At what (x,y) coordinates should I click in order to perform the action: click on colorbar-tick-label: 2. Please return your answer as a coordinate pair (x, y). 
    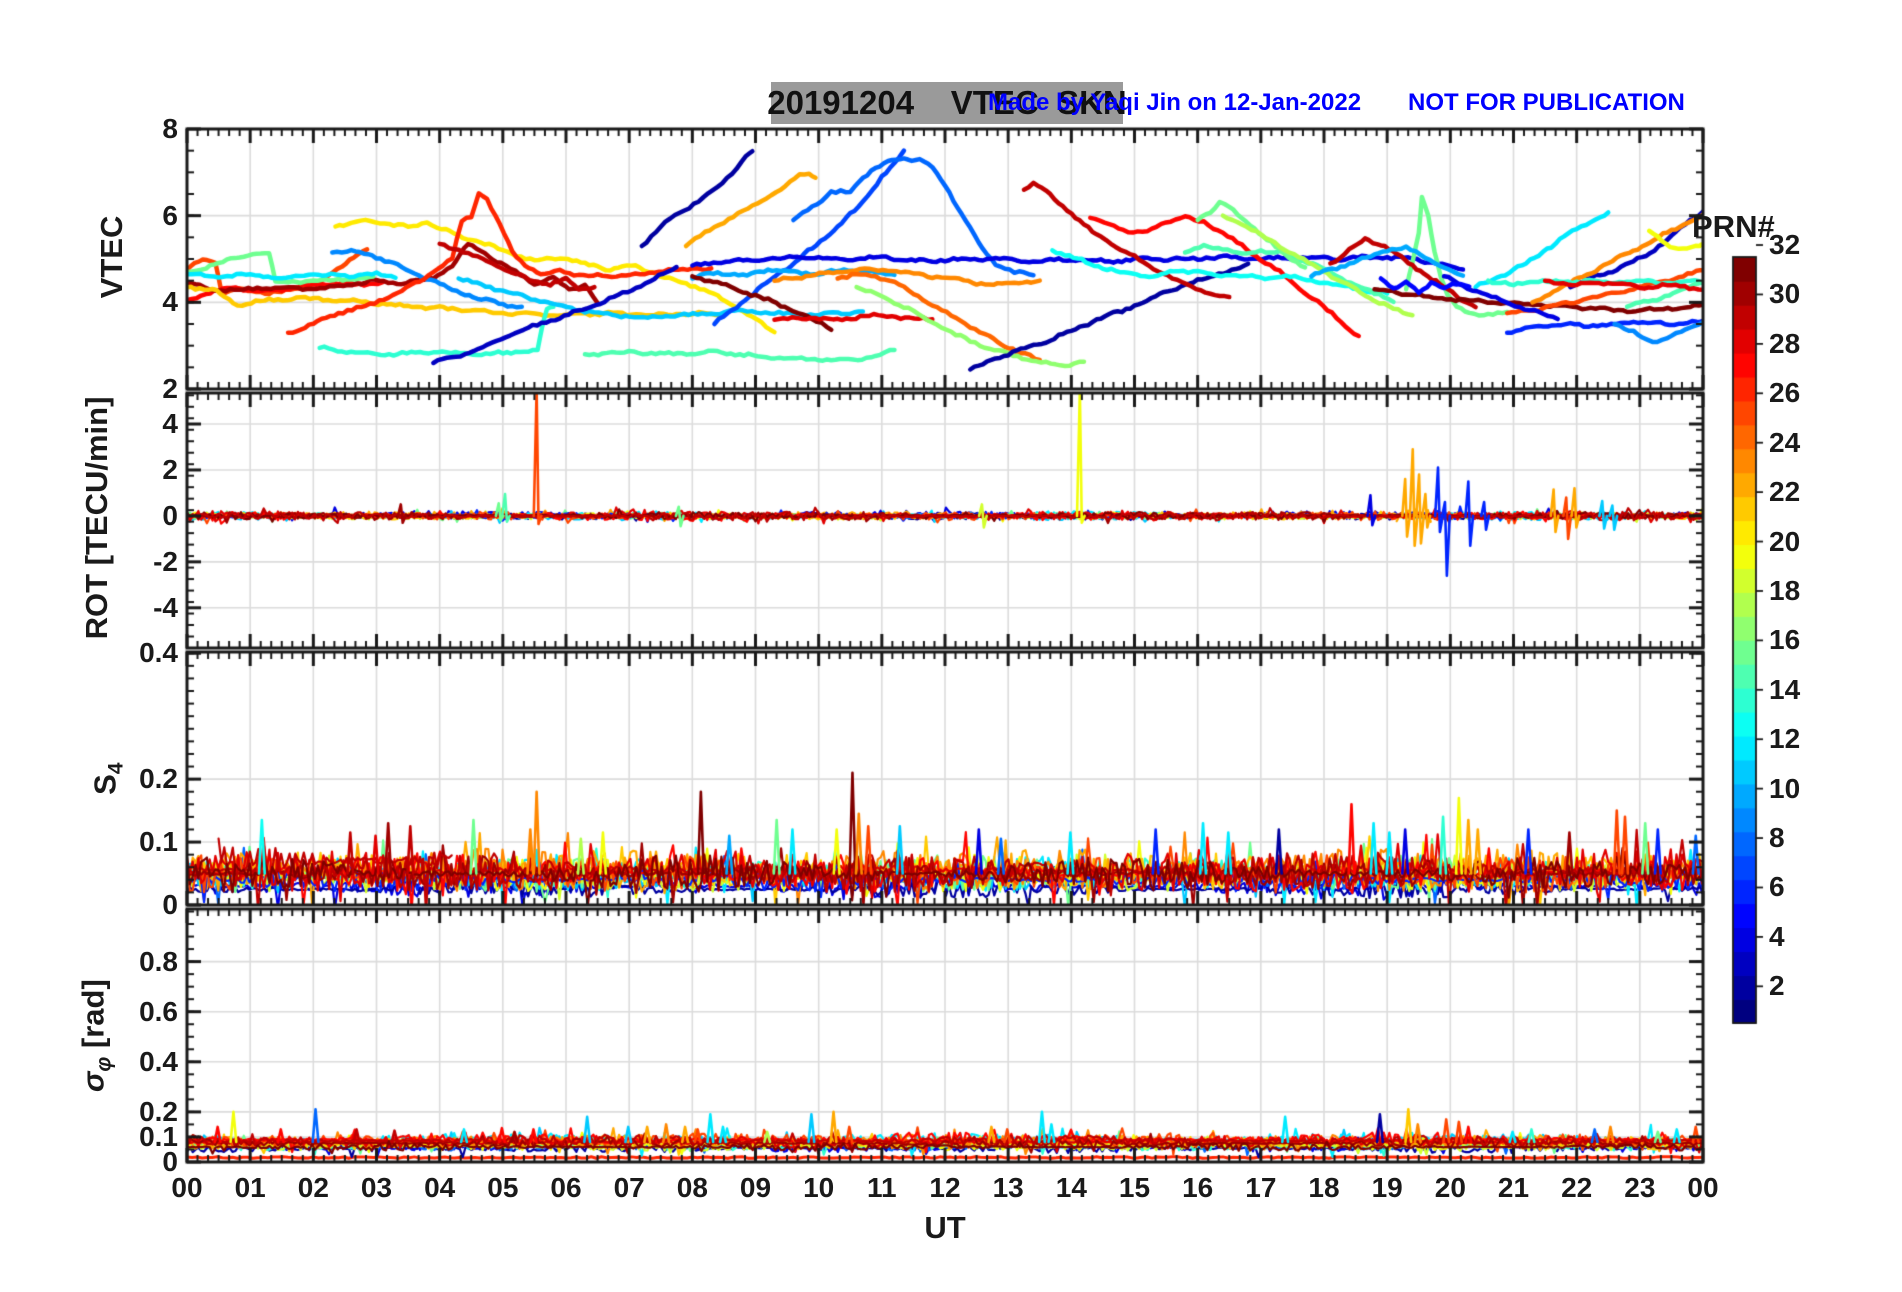
    Looking at the image, I should click on (1777, 986).